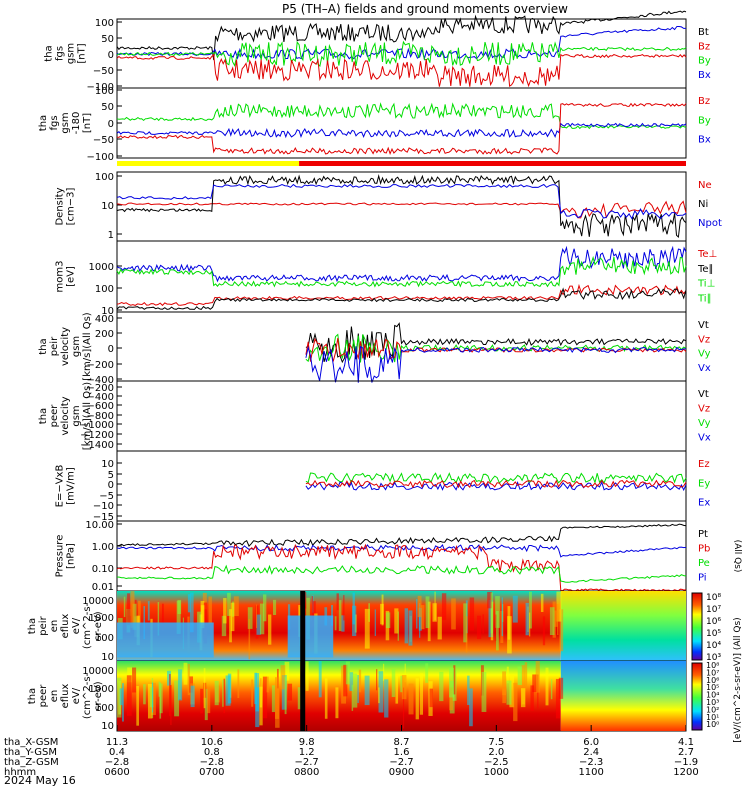 The image size is (750, 804). What do you see at coordinates (43, 416) in the screenshot?
I see `ylabel-peer-0: tha` at bounding box center [43, 416].